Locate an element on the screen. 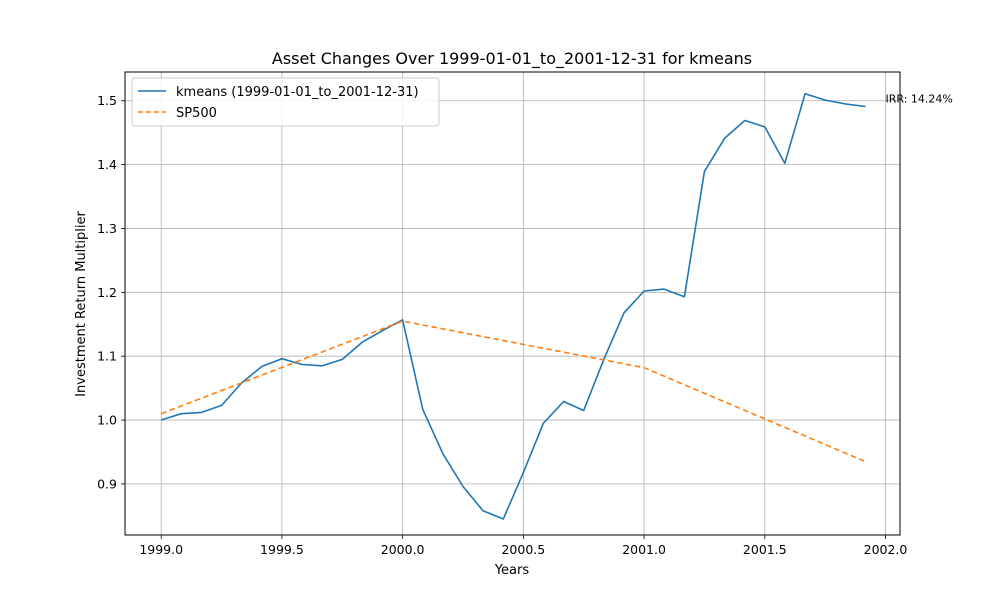  irr-annotation: IRR: 14.24% is located at coordinates (919, 99).